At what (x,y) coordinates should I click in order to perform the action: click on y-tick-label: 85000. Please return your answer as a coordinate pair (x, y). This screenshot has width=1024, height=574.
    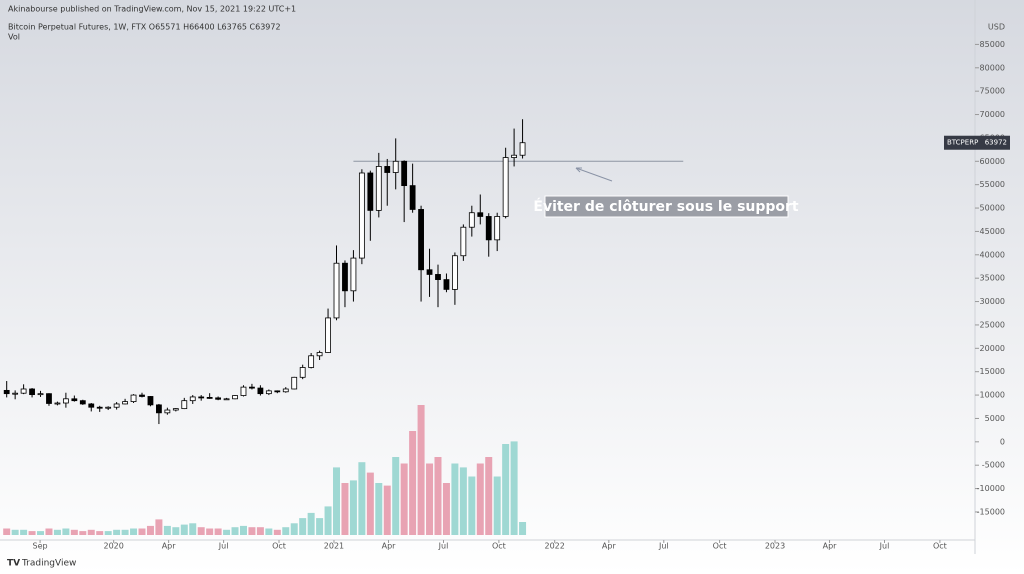
    Looking at the image, I should click on (992, 44).